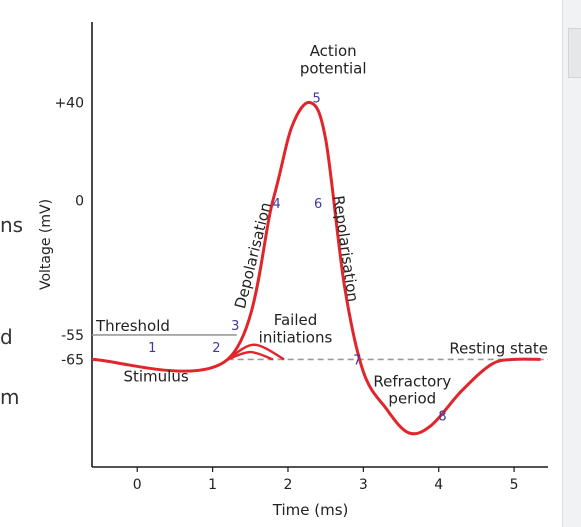 Image resolution: width=581 pixels, height=527 pixels. Describe the element at coordinates (132, 326) in the screenshot. I see `threshold-label: Threshold` at that location.